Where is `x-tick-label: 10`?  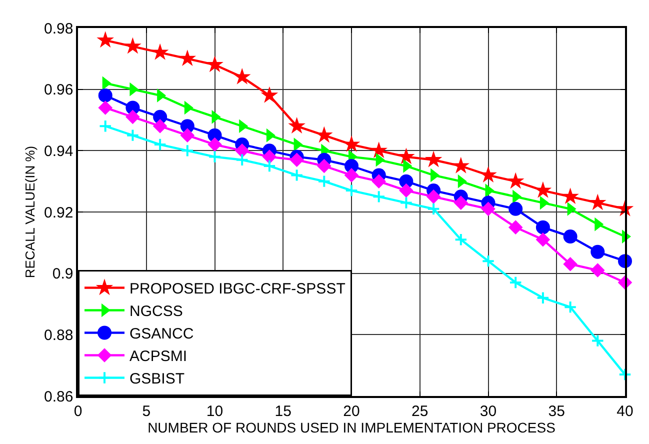 x-tick-label: 10 is located at coordinates (215, 411).